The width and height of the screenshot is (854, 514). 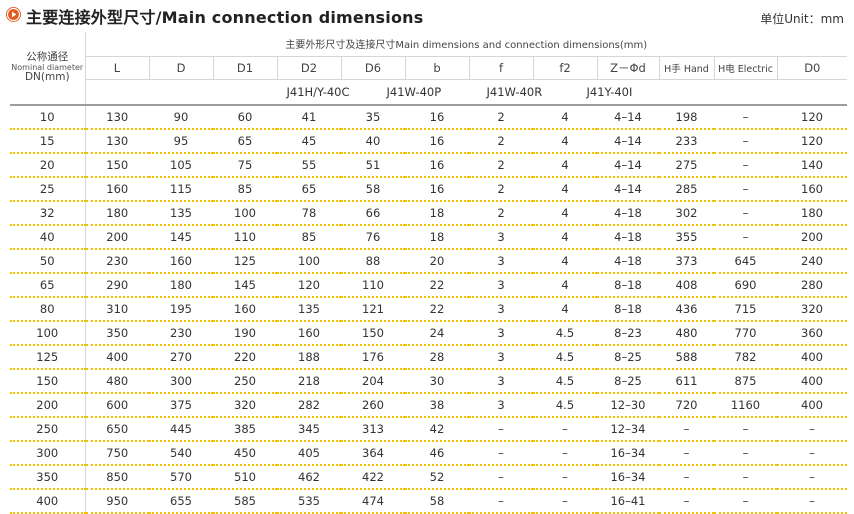 What do you see at coordinates (181, 237) in the screenshot?
I see `table-cell: 145` at bounding box center [181, 237].